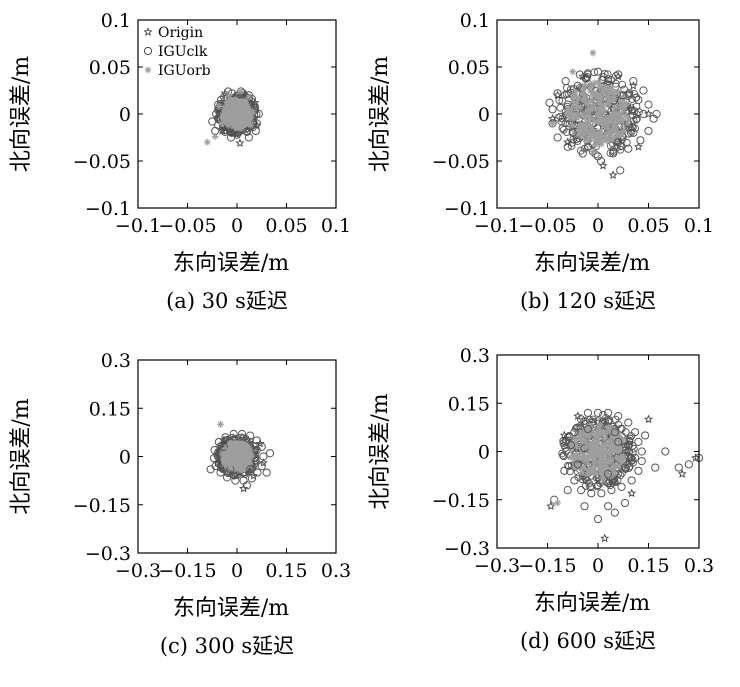  What do you see at coordinates (227, 646) in the screenshot?
I see `panel-caption: (c) 300 s延迟` at bounding box center [227, 646].